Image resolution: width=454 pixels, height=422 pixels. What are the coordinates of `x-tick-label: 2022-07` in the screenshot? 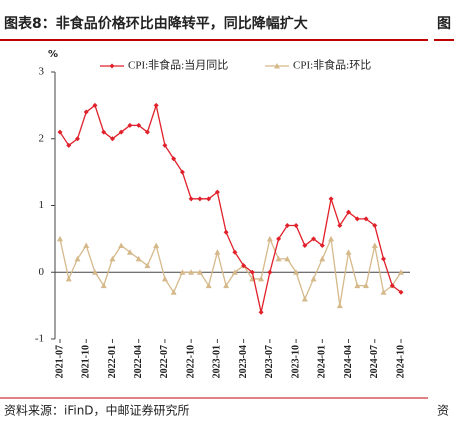 It's located at (164, 361).